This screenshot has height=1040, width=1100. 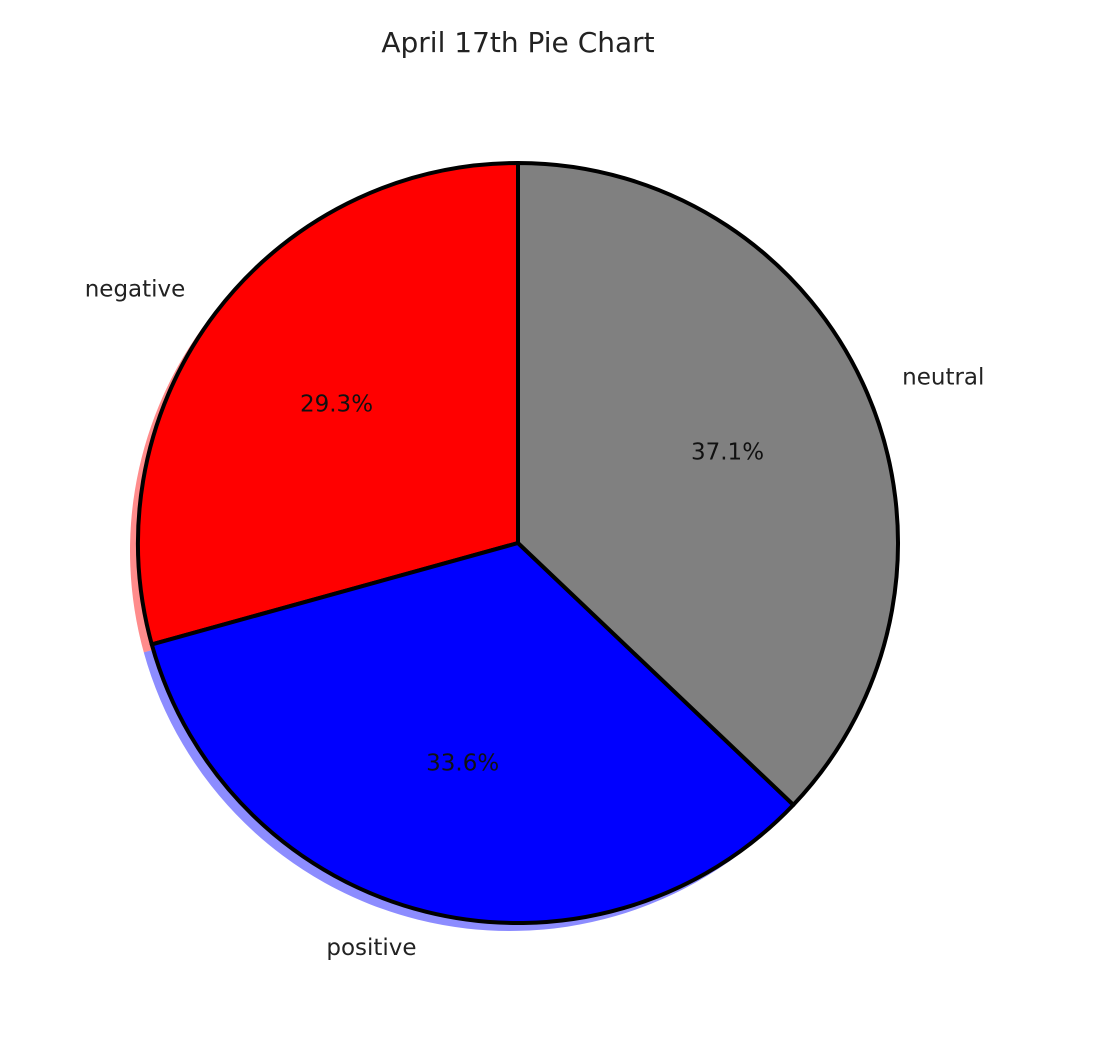 What do you see at coordinates (943, 378) in the screenshot?
I see `slice-label-neutral: neutral` at bounding box center [943, 378].